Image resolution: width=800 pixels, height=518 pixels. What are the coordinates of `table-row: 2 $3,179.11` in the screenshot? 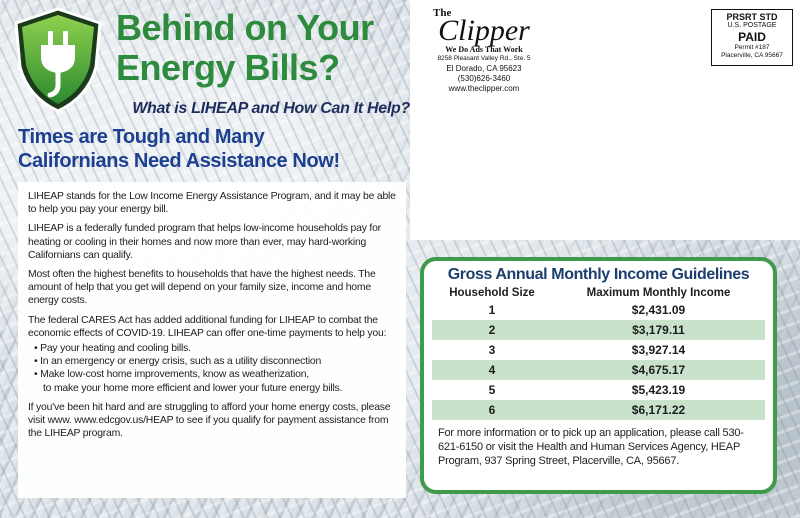 It's located at (598, 330).